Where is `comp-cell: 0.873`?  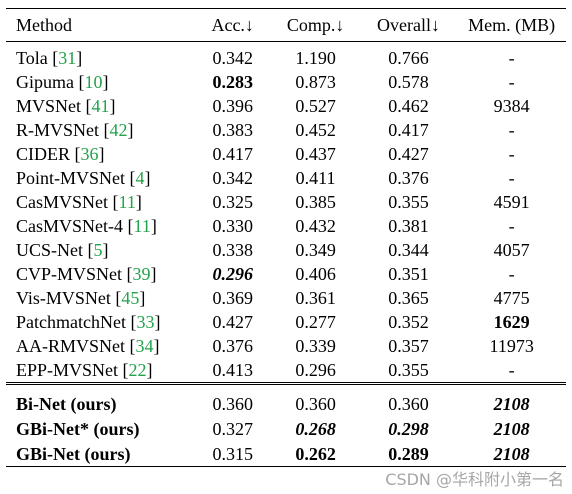 comp-cell: 0.873 is located at coordinates (315, 82).